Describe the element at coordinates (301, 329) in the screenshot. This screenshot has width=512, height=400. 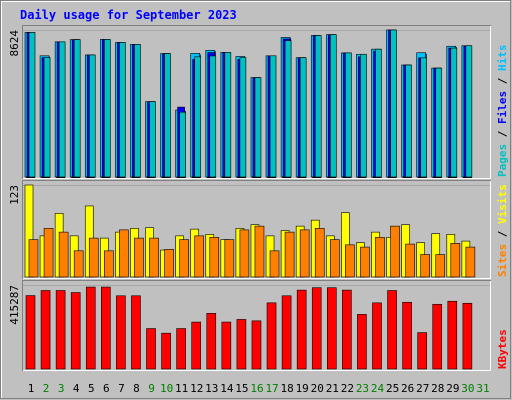
I see `day-19-bars` at that location.